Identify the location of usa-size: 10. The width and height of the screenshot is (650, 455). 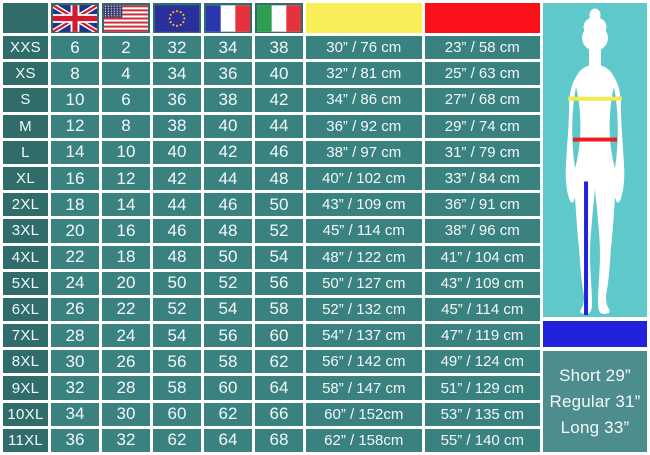
(126, 152).